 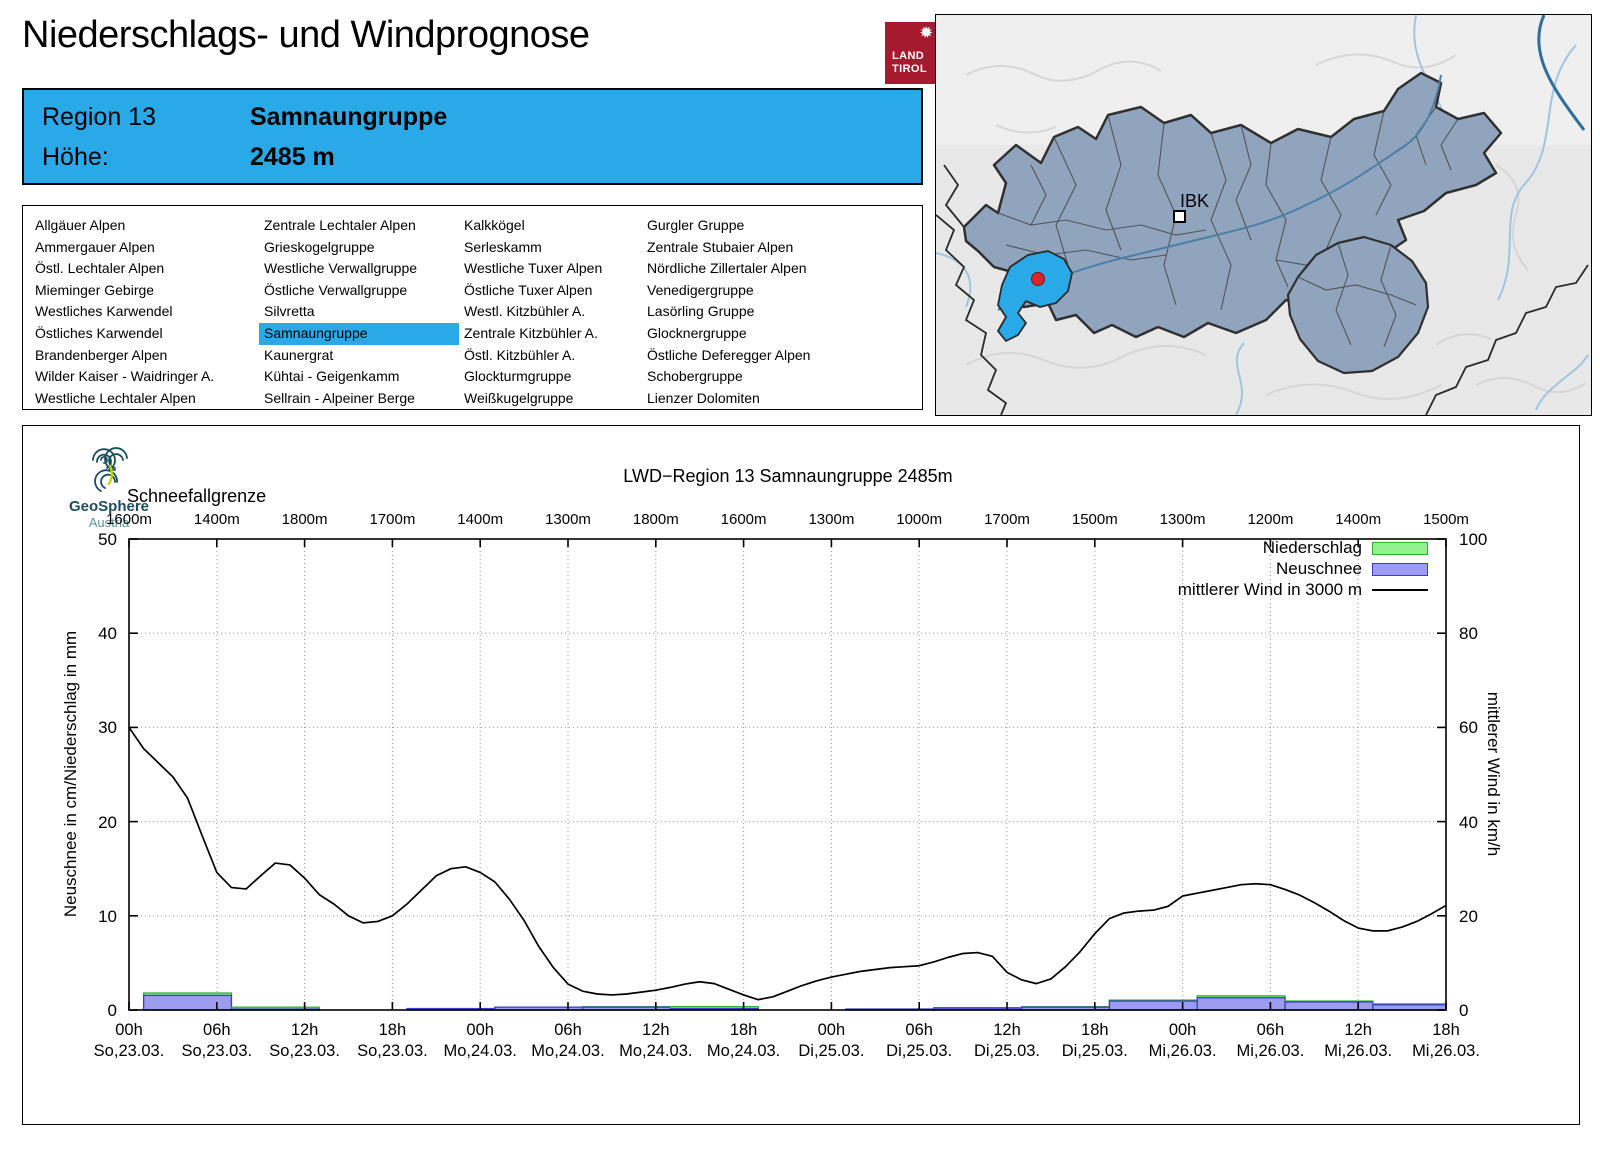 What do you see at coordinates (101, 354) in the screenshot?
I see `region-list-item: Brandenberger Alpen` at bounding box center [101, 354].